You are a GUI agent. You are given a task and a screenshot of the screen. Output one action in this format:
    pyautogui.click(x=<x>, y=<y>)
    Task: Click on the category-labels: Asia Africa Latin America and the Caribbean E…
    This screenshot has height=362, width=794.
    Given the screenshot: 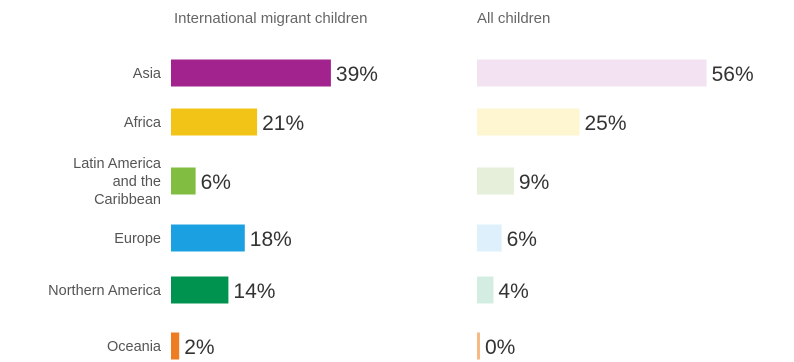 What is the action you would take?
    pyautogui.click(x=105, y=210)
    